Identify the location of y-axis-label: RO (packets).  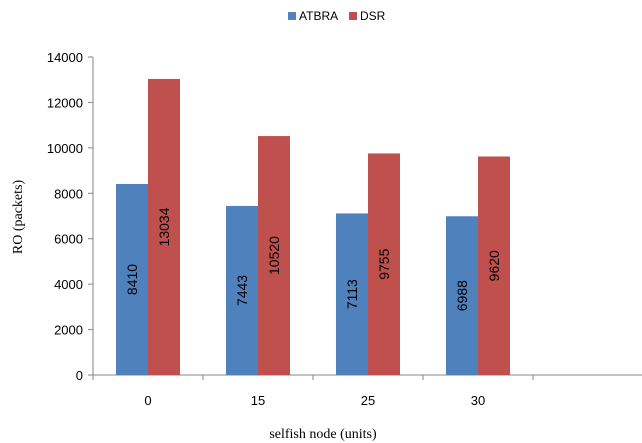
(18, 217).